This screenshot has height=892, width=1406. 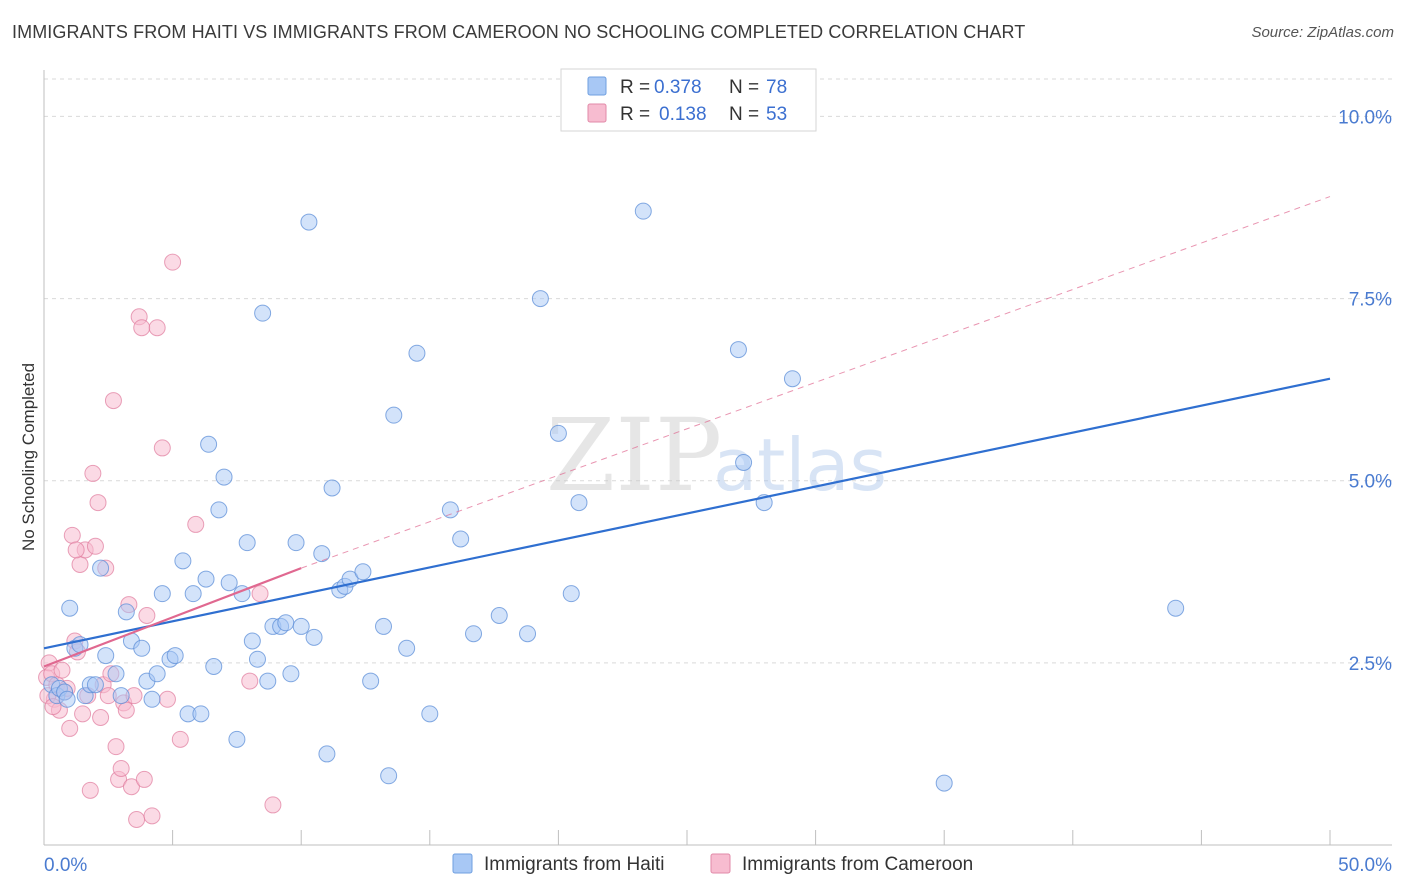 What do you see at coordinates (1322, 32) in the screenshot?
I see `chart-source: Source: ZipAtlas.com` at bounding box center [1322, 32].